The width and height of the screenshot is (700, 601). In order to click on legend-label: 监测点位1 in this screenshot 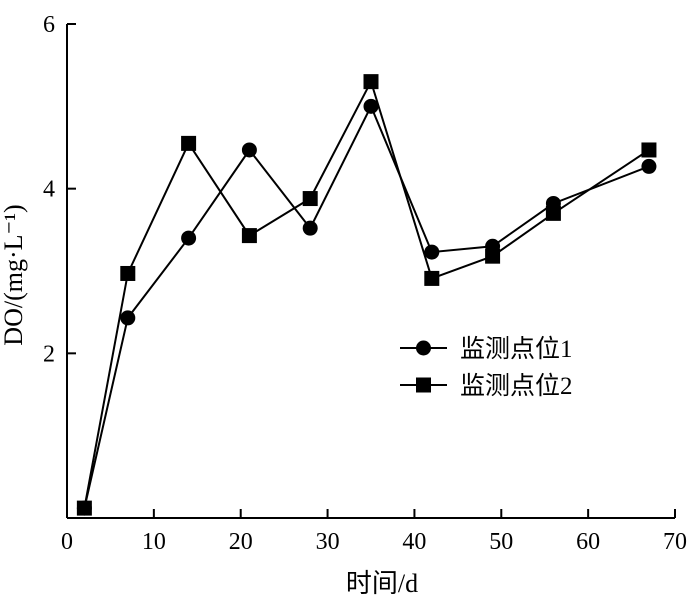, I will do `click(516, 349)`.